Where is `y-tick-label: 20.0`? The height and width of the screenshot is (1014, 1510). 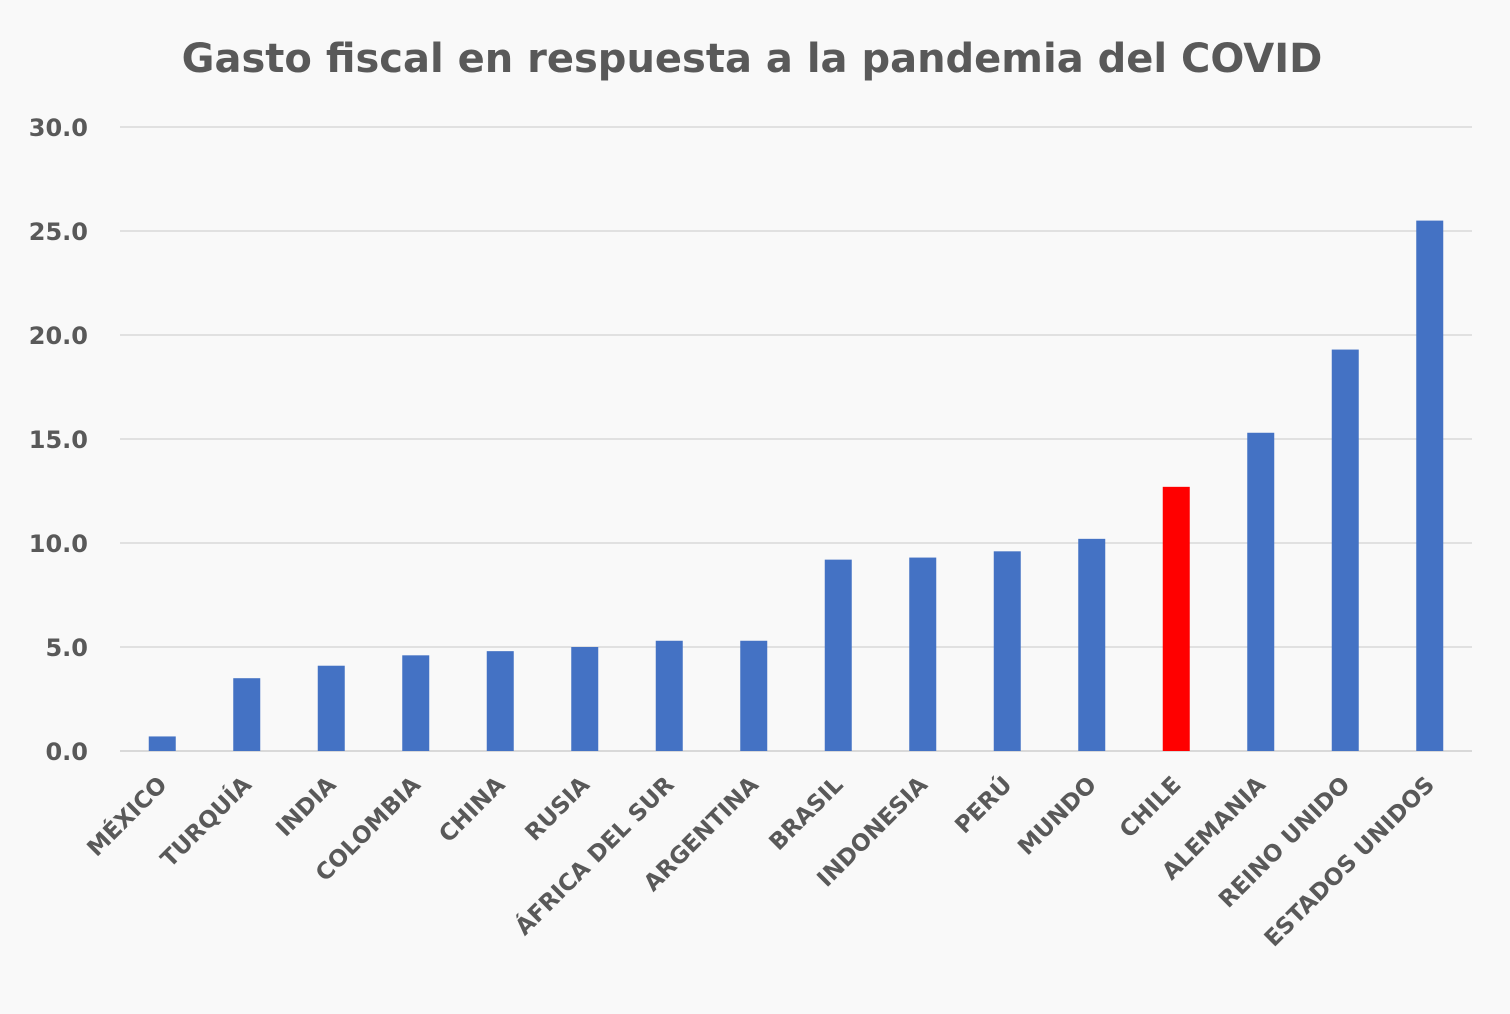 y-tick-label: 20.0 is located at coordinates (58, 336).